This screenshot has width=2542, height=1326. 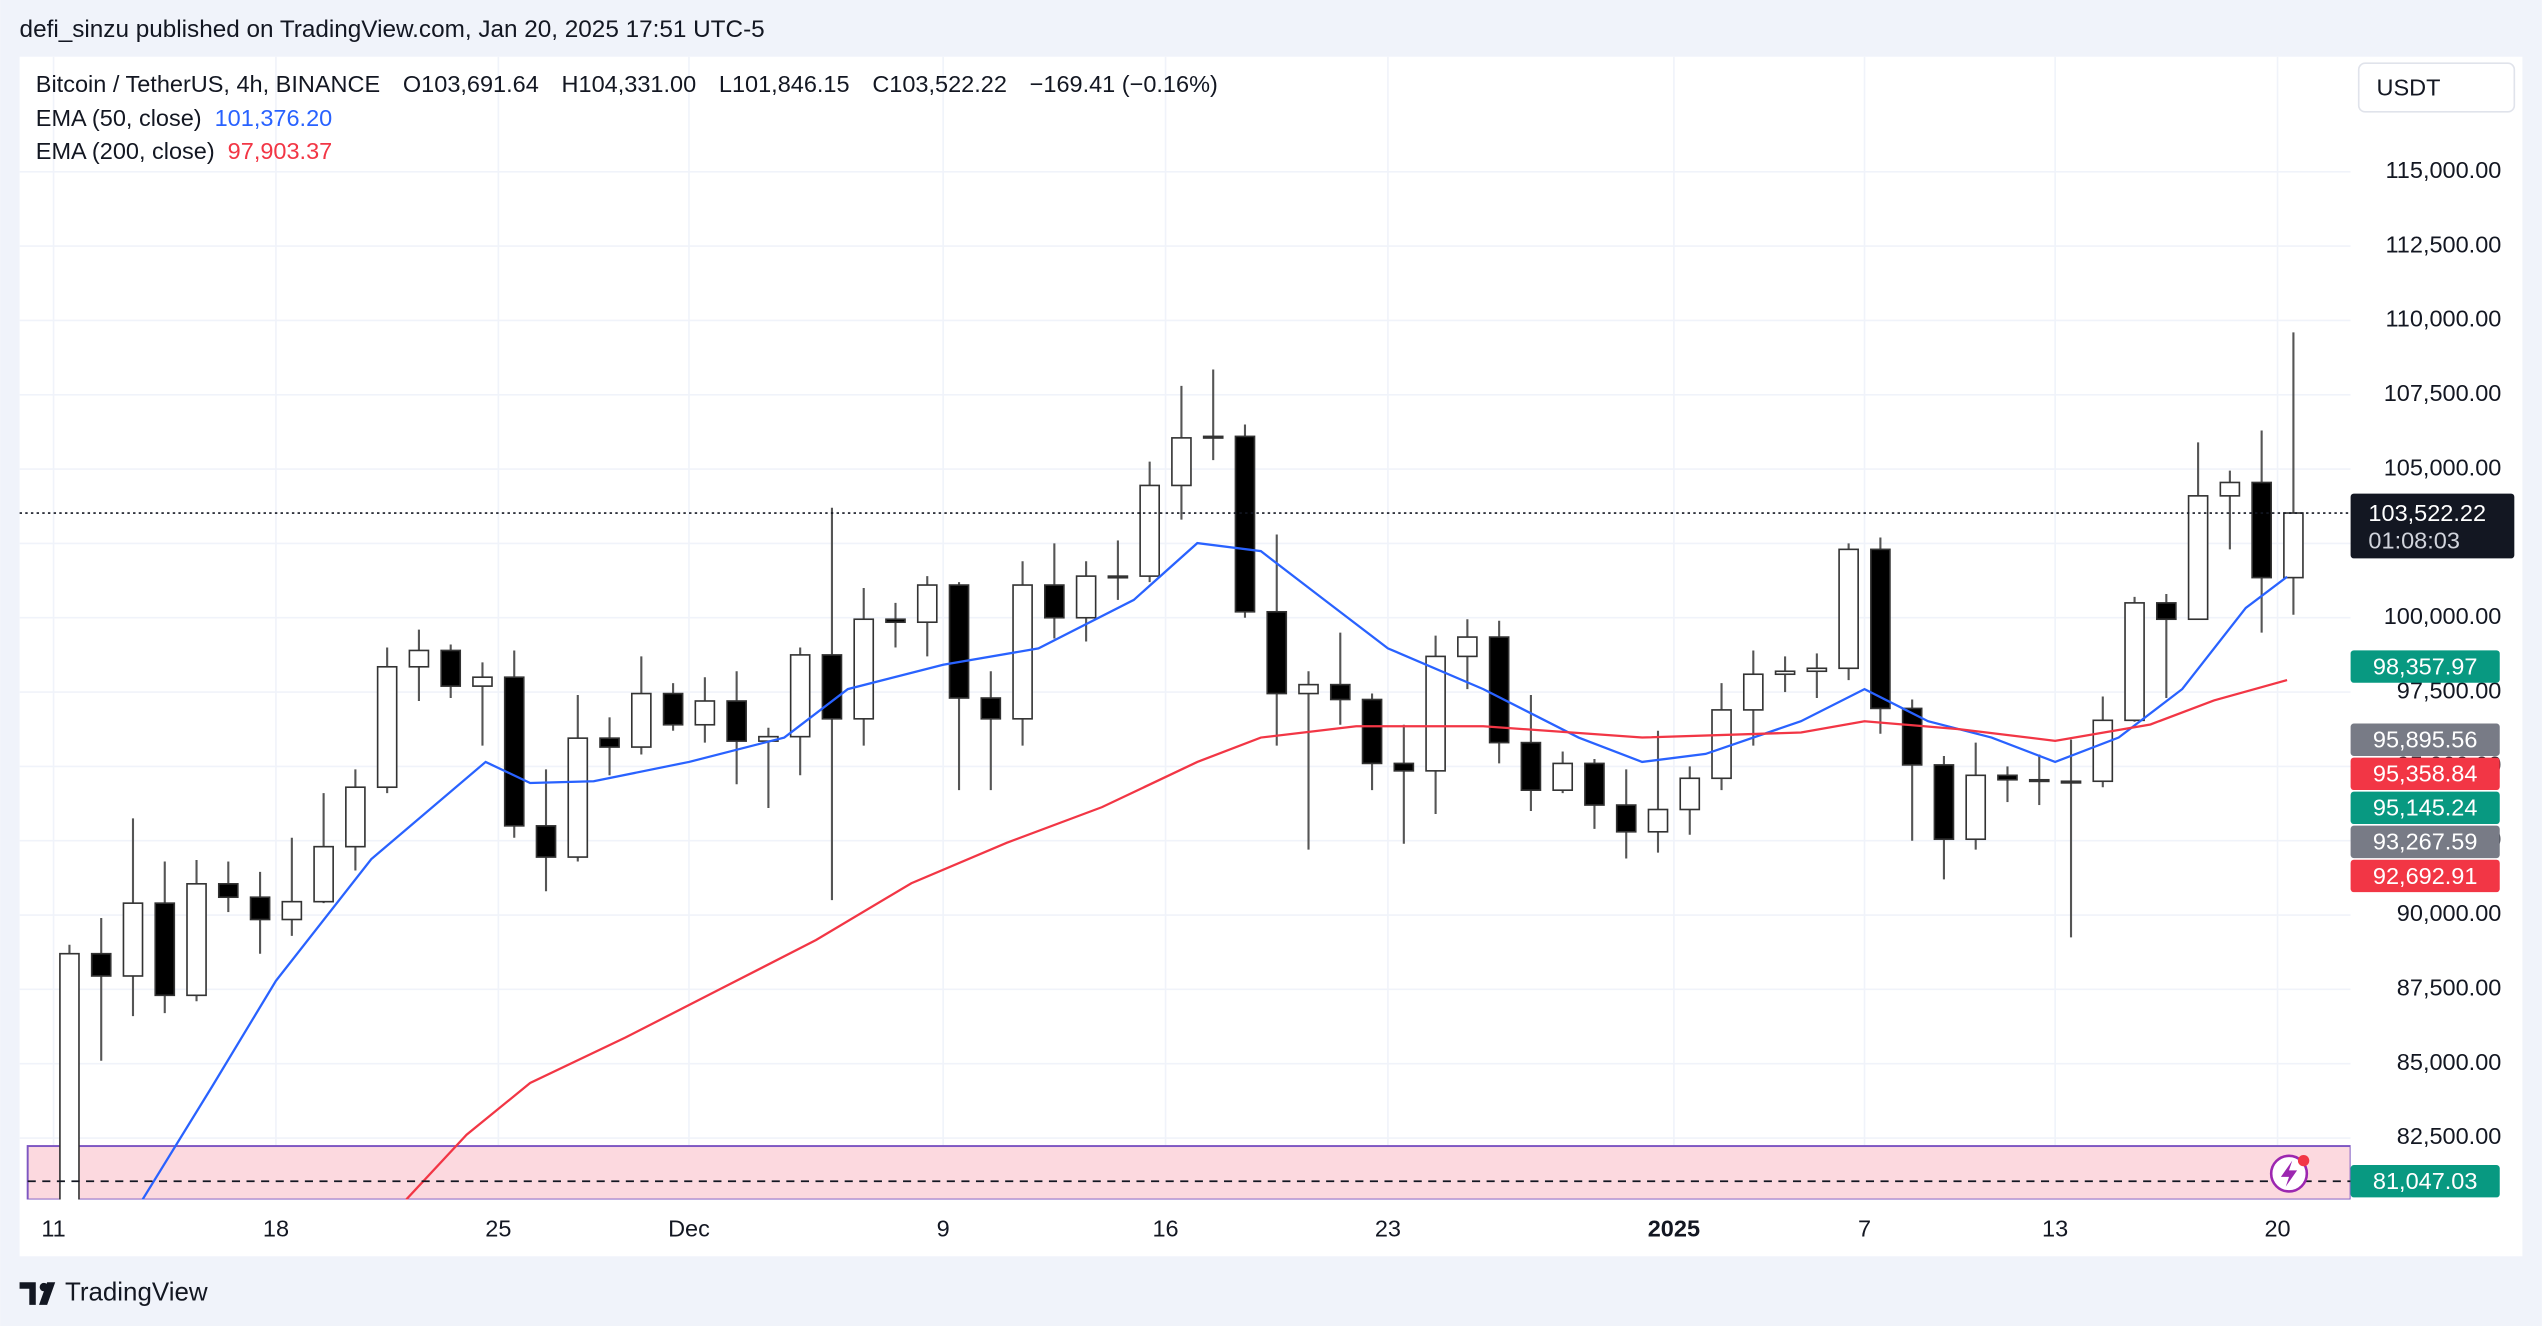 I want to click on legend-entry: EMA (50, close) 101,376.20, so click(x=184, y=118).